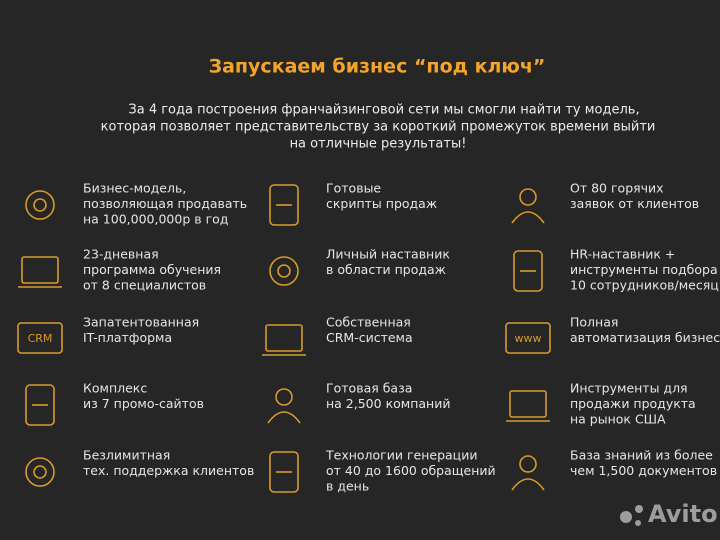  What do you see at coordinates (115, 388) in the screenshot?
I see `feature-text: Комплекс` at bounding box center [115, 388].